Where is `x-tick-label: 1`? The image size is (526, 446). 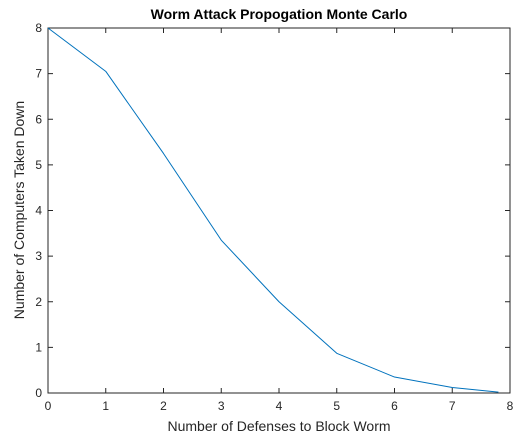
x-tick-label: 1 is located at coordinates (105, 406).